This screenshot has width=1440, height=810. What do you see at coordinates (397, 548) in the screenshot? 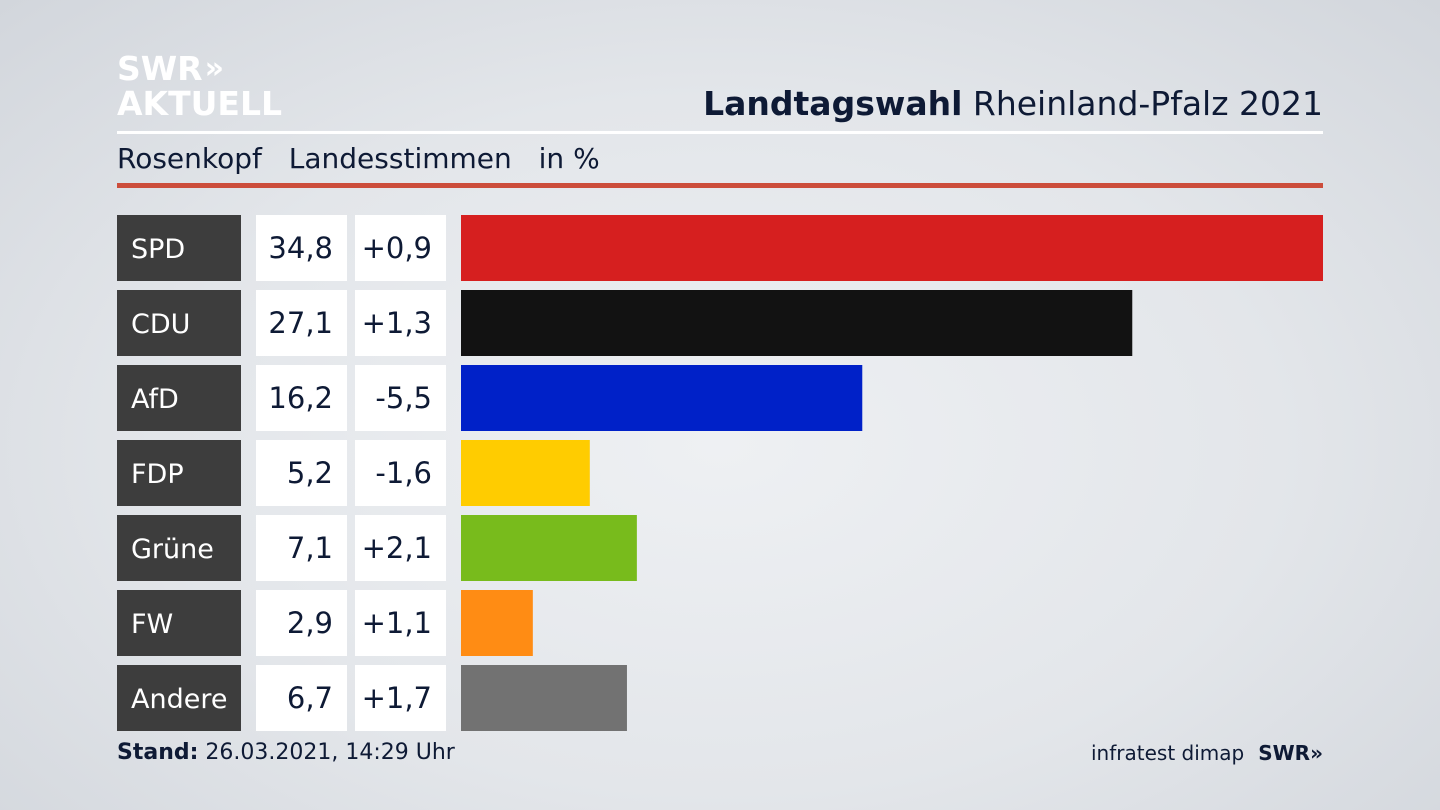
I see `change-label-gr-ne: +2,1` at bounding box center [397, 548].